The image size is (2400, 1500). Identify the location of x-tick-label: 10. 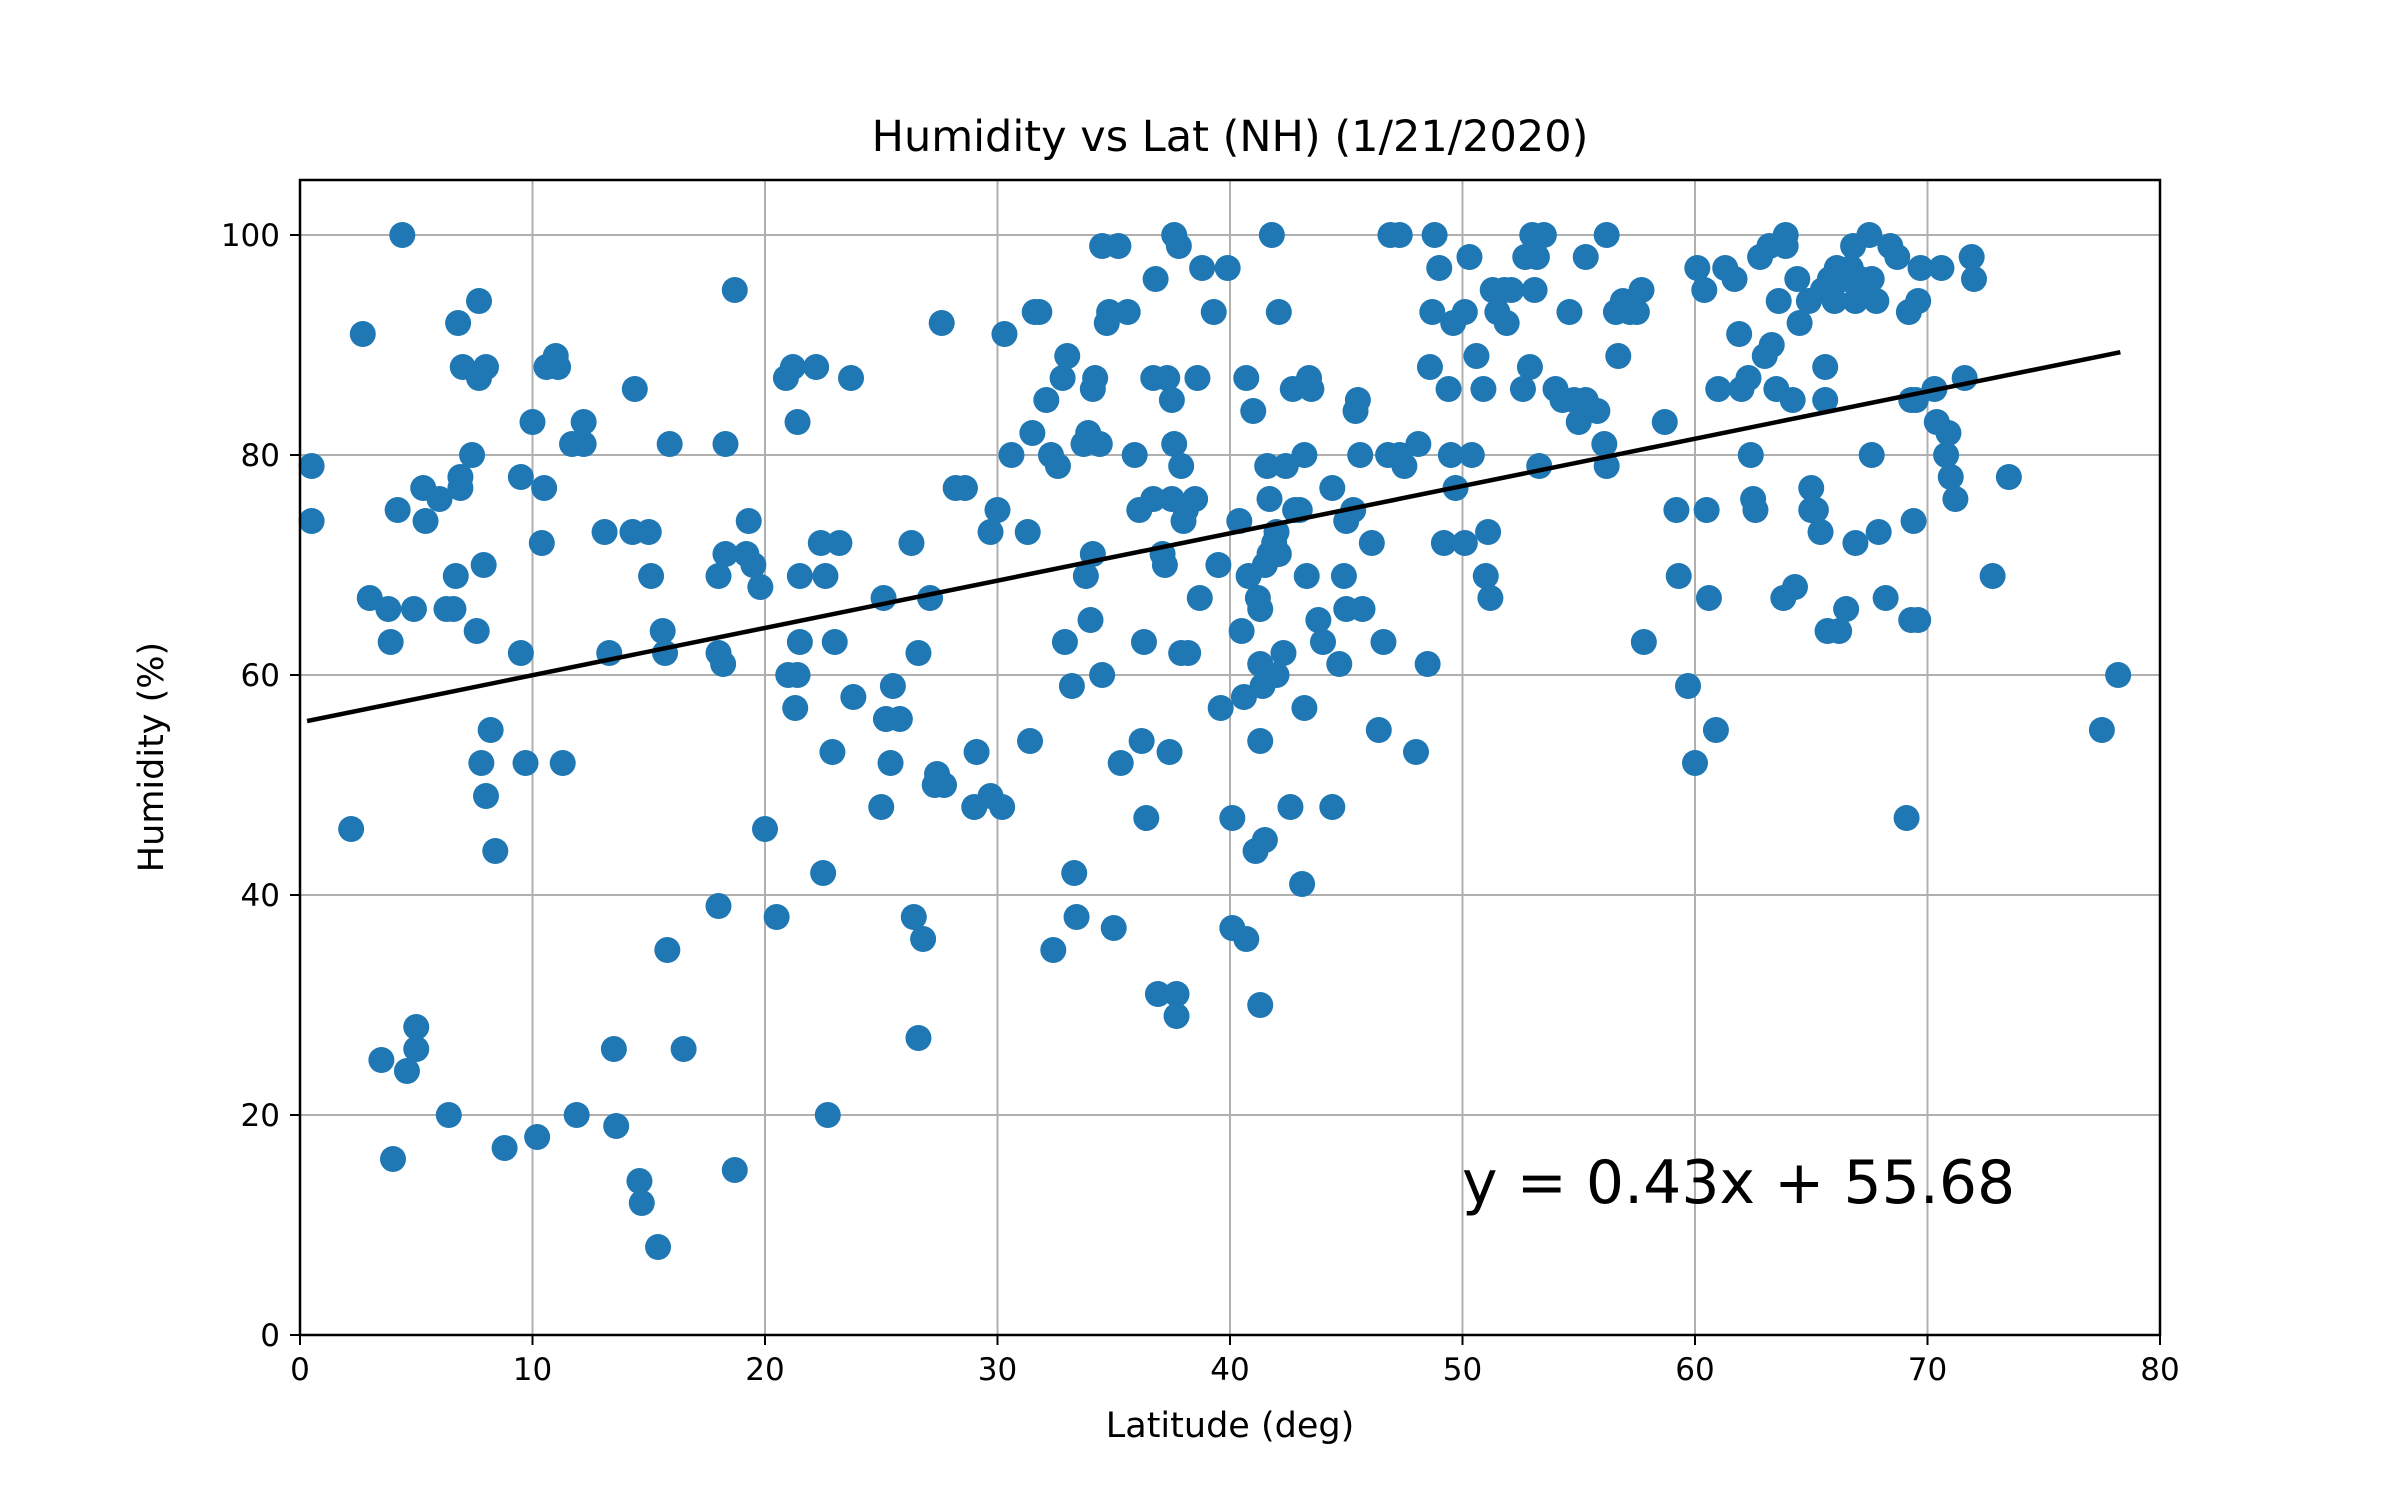
(532, 1370).